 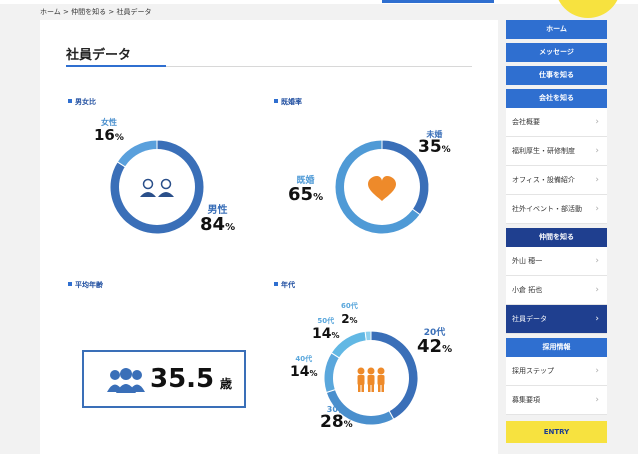 What do you see at coordinates (527, 290) in the screenshot?
I see `sidebar-item-label: 小倉 拓也` at bounding box center [527, 290].